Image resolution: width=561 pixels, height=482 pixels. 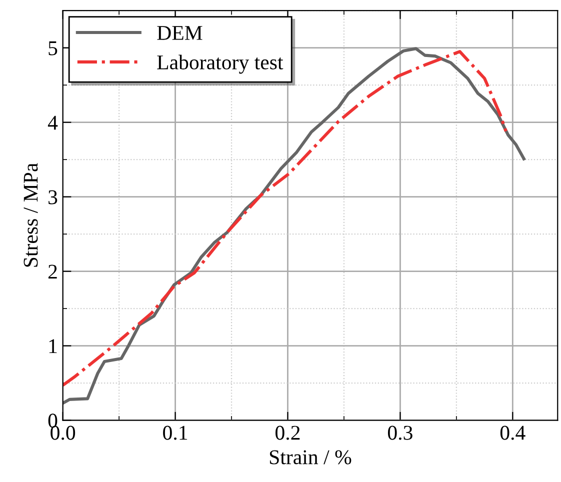 What do you see at coordinates (53, 346) in the screenshot?
I see `y-tick-label: 1` at bounding box center [53, 346].